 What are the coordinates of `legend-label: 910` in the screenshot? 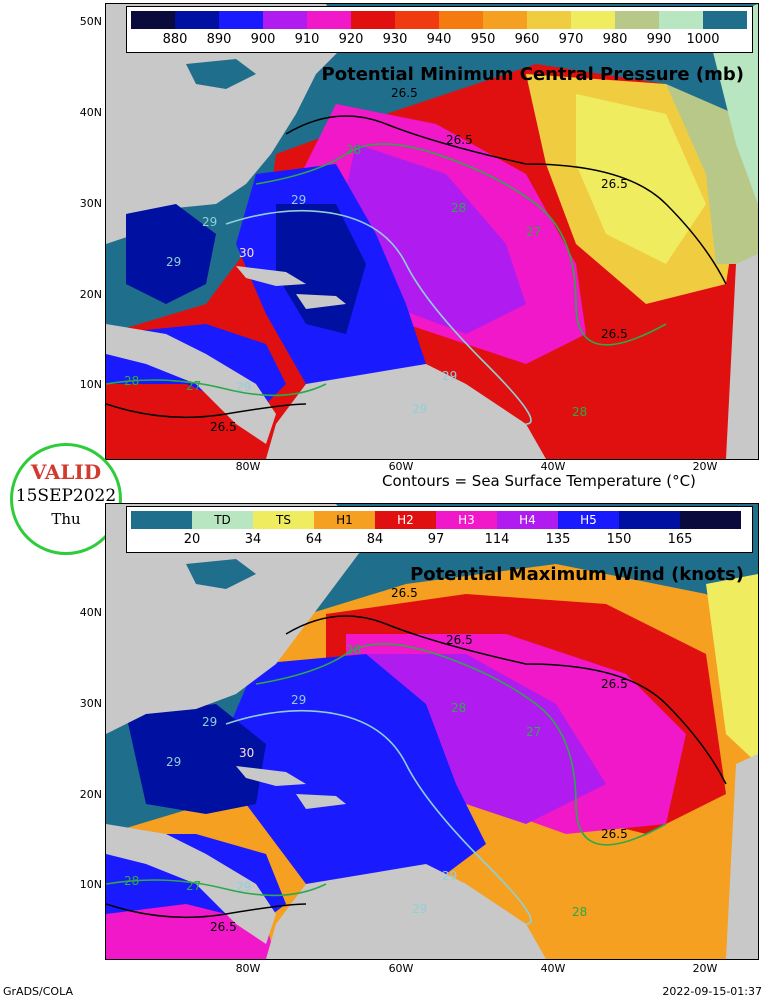 It's located at (307, 39).